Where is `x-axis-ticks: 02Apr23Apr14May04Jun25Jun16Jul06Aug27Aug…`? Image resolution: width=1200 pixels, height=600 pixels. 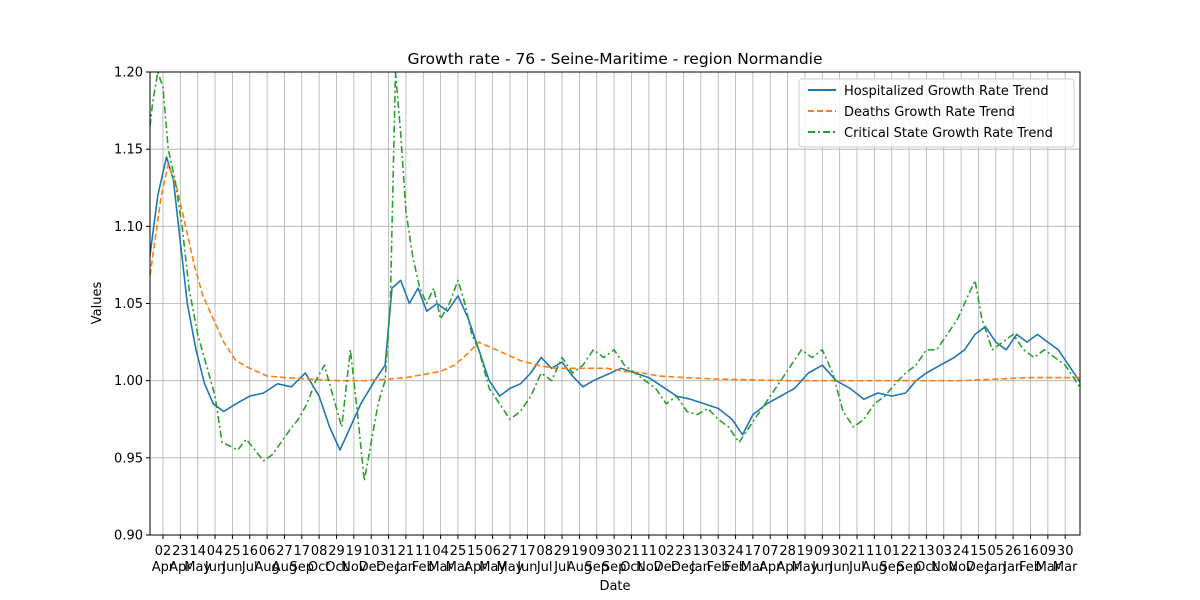
x-axis-ticks: 02Apr23Apr14May04Jun25Jun16Jul06Aug27Aug… is located at coordinates (615, 555).